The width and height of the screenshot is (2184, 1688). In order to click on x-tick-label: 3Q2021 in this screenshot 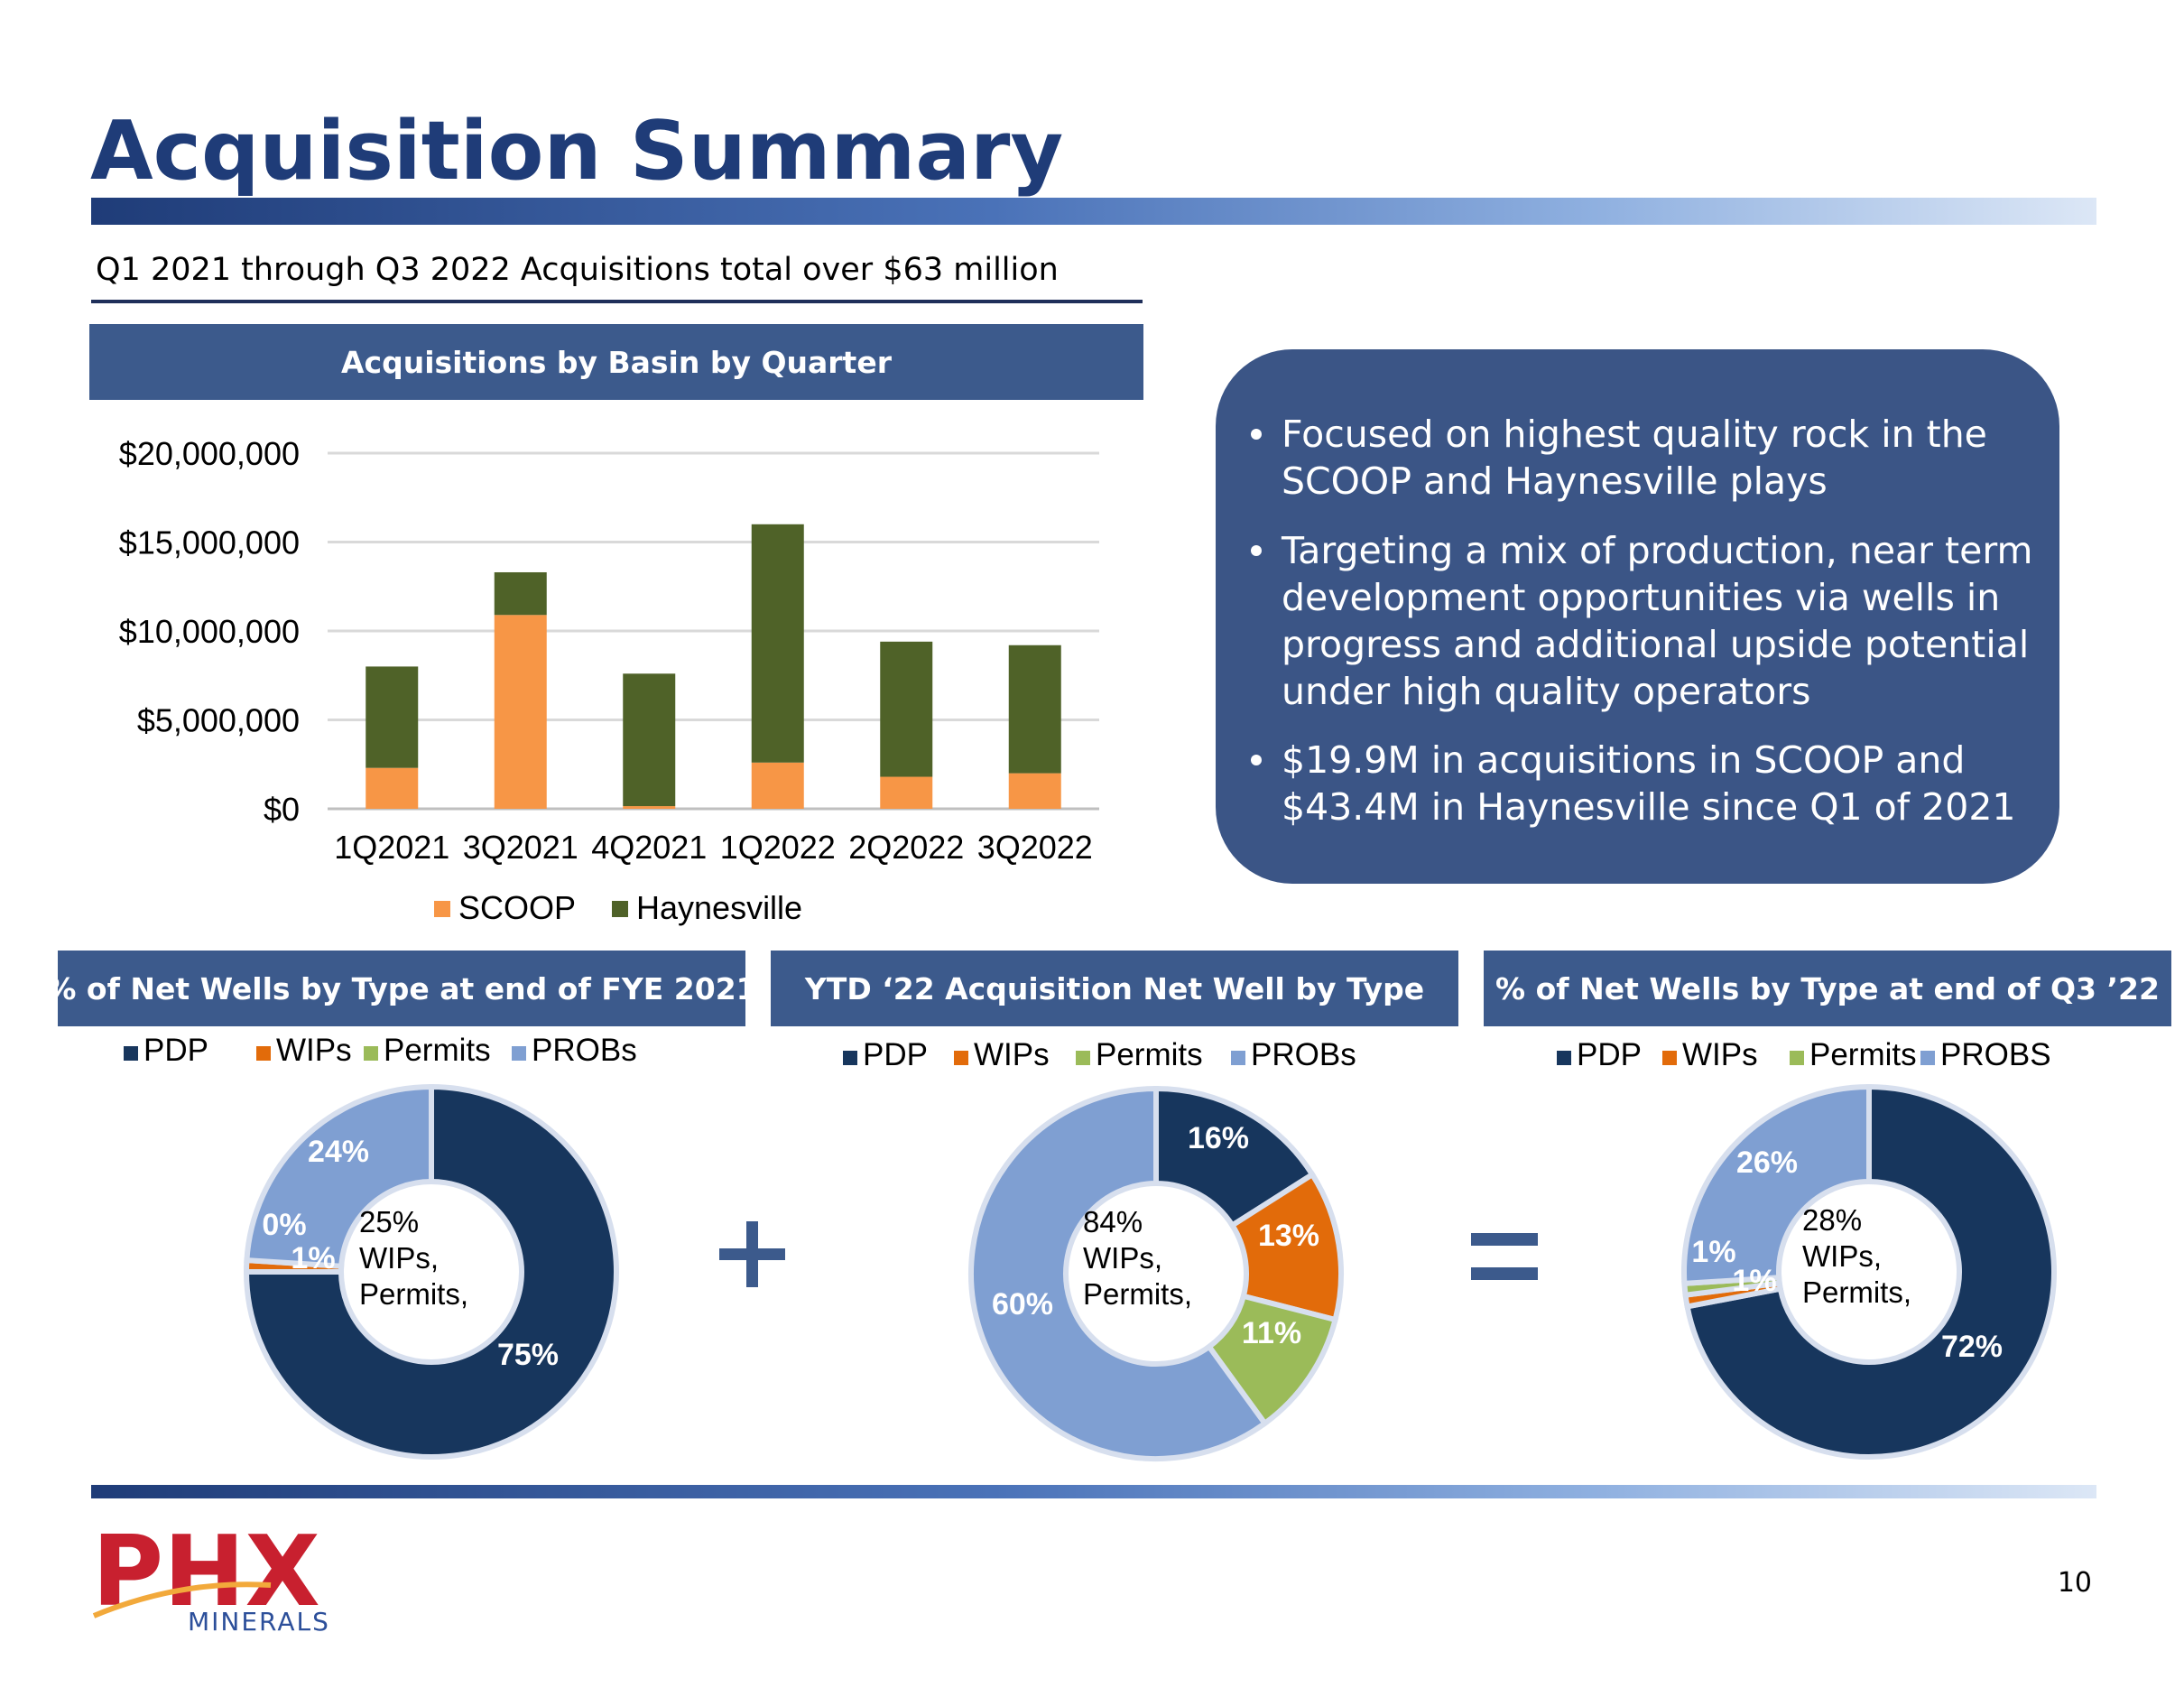, I will do `click(520, 848)`.